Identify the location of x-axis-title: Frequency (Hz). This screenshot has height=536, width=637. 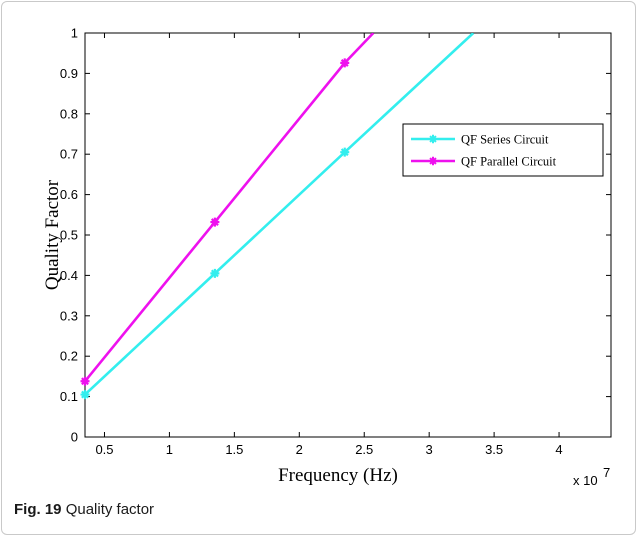
(338, 475).